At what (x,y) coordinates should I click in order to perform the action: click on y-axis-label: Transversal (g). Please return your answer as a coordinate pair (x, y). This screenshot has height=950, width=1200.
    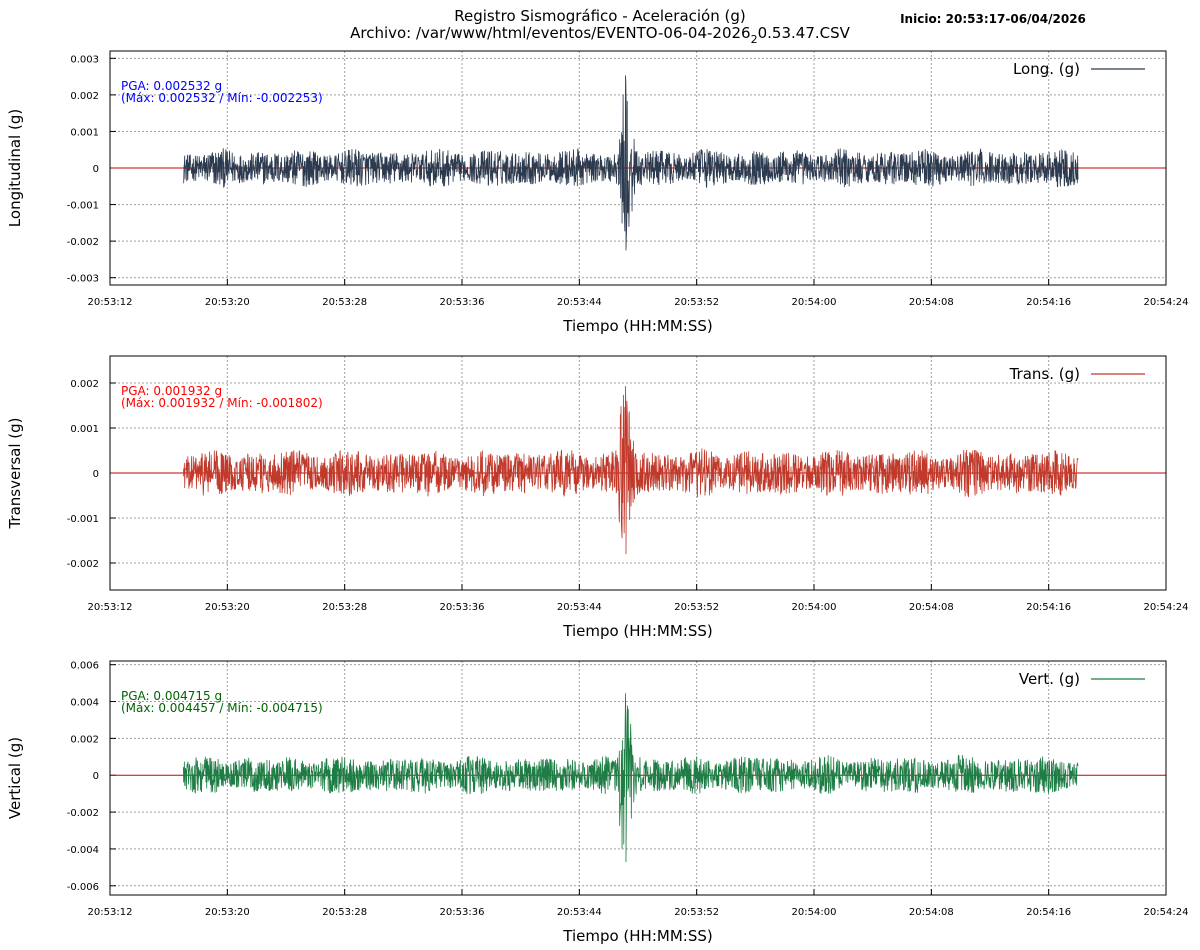
    Looking at the image, I should click on (15, 473).